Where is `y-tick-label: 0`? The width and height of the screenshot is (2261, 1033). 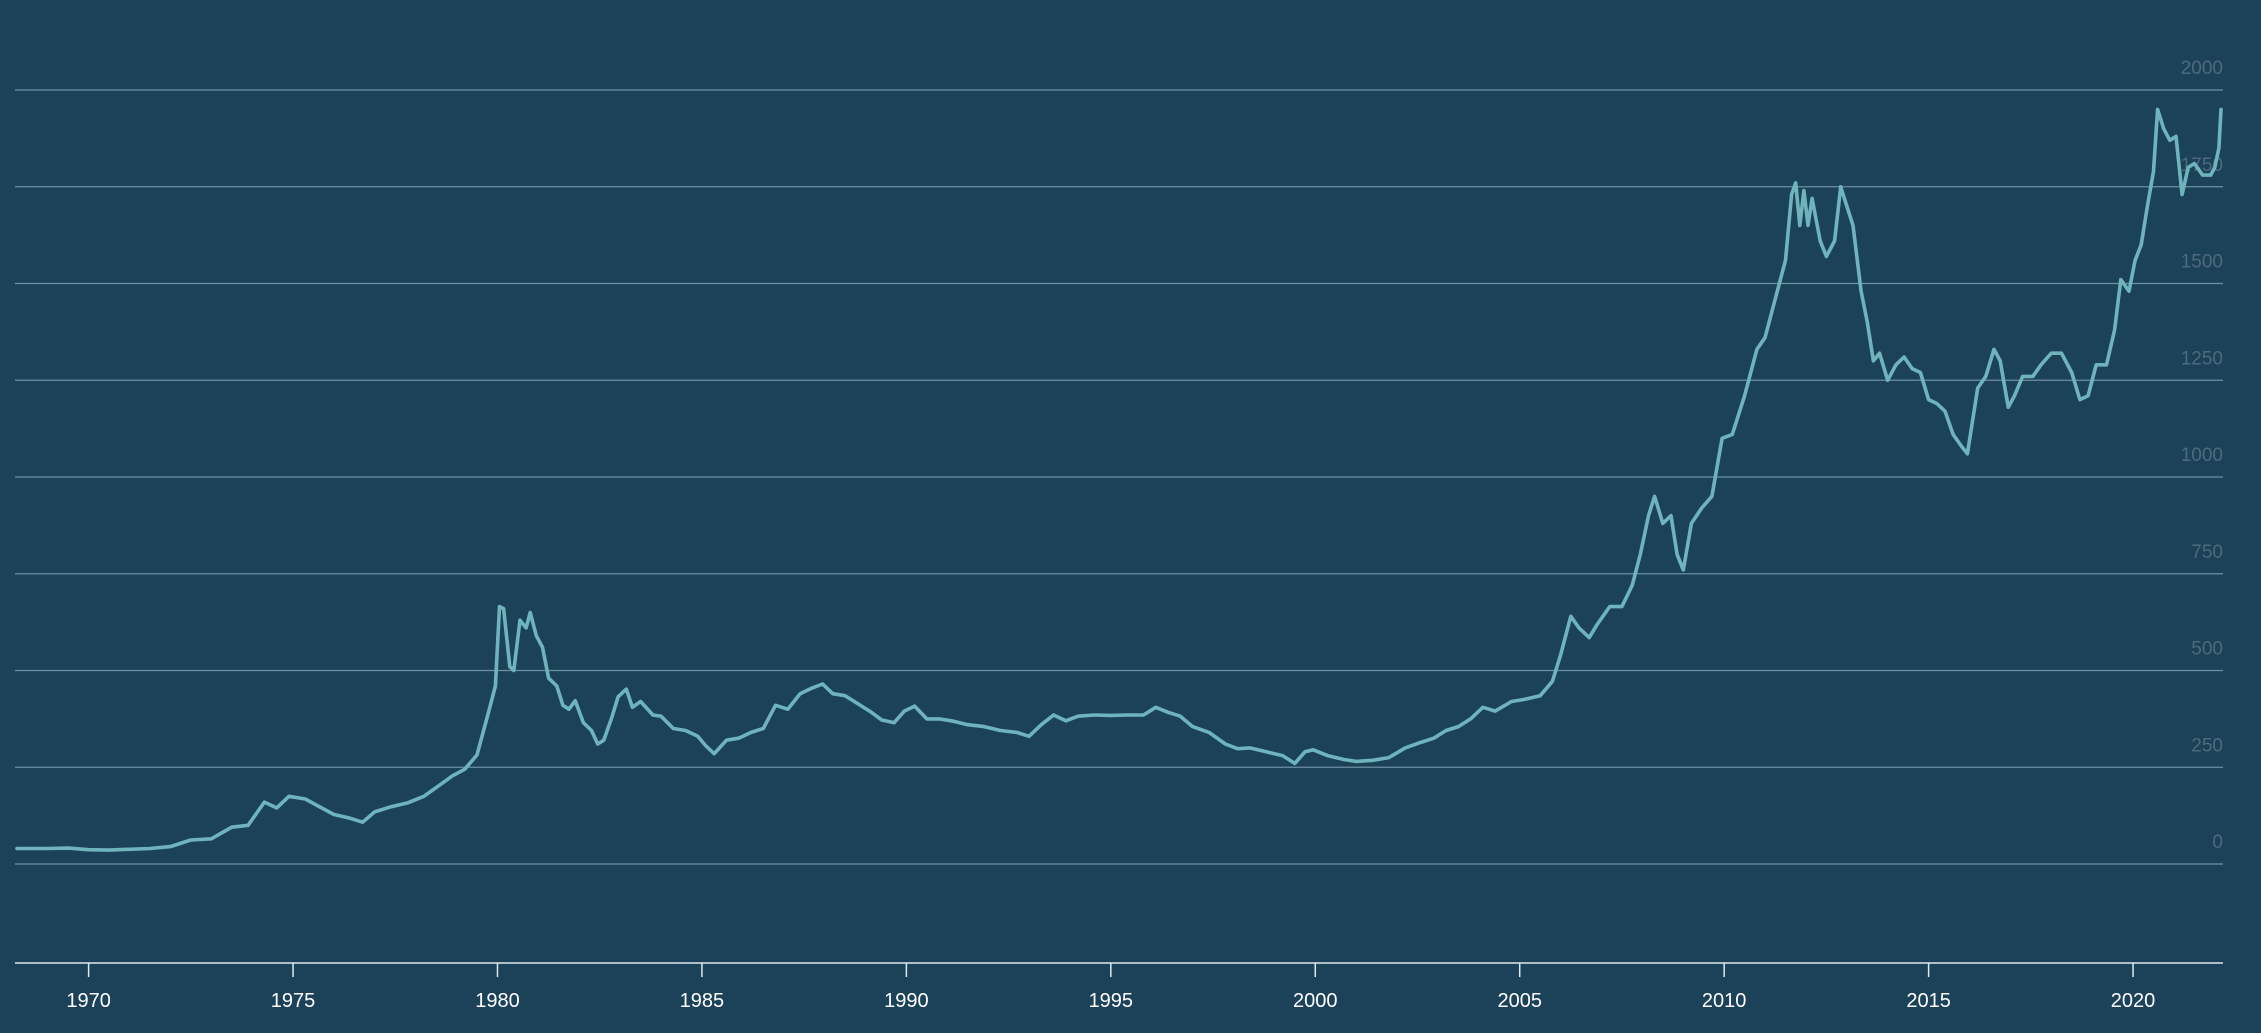
y-tick-label: 0 is located at coordinates (2217, 842).